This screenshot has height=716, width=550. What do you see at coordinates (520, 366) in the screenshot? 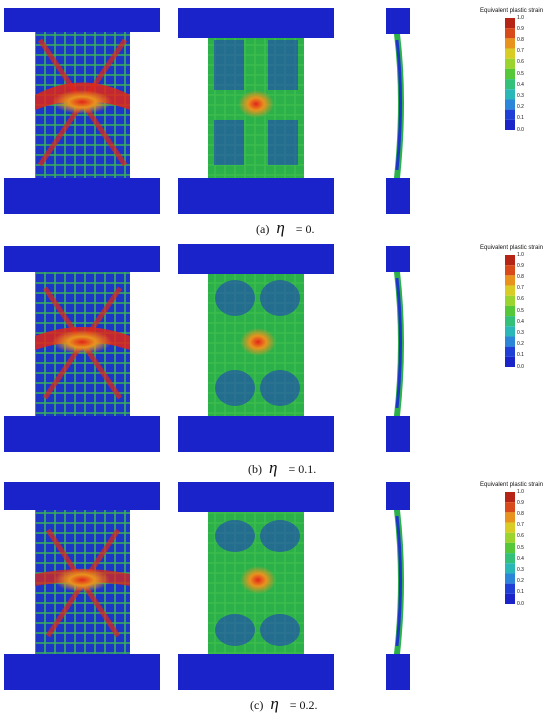
I see `legend-b-tick-label: 0.0` at bounding box center [520, 366].